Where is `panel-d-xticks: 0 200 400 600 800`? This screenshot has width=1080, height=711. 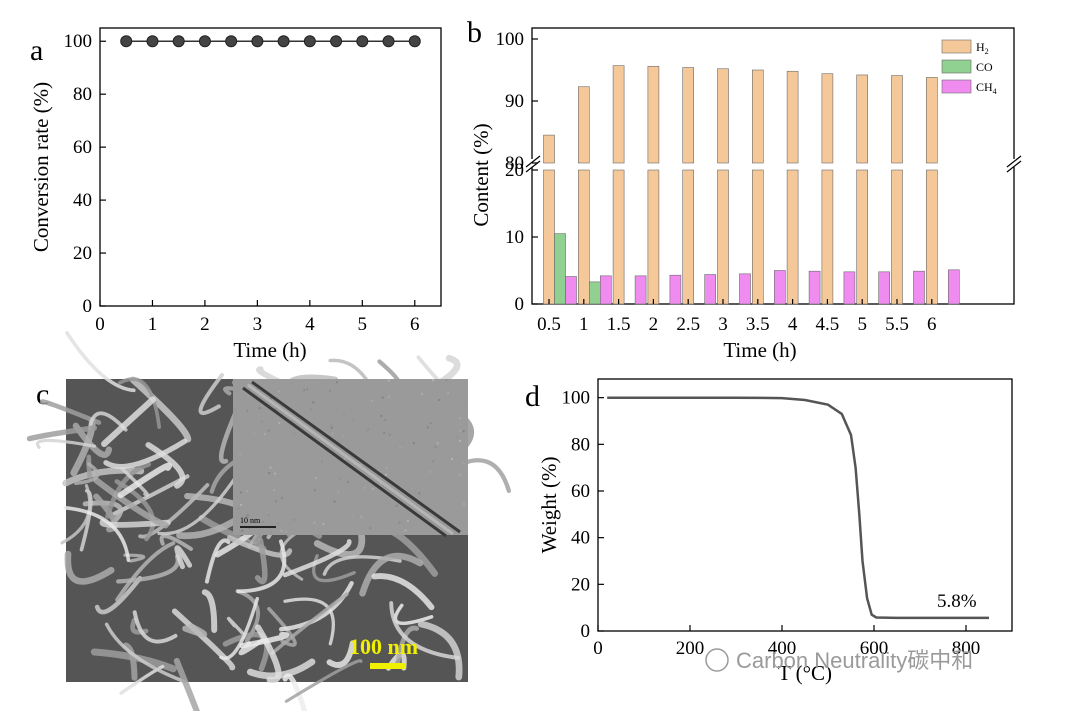 panel-d-xticks: 0 200 400 600 800 is located at coordinates (786, 642).